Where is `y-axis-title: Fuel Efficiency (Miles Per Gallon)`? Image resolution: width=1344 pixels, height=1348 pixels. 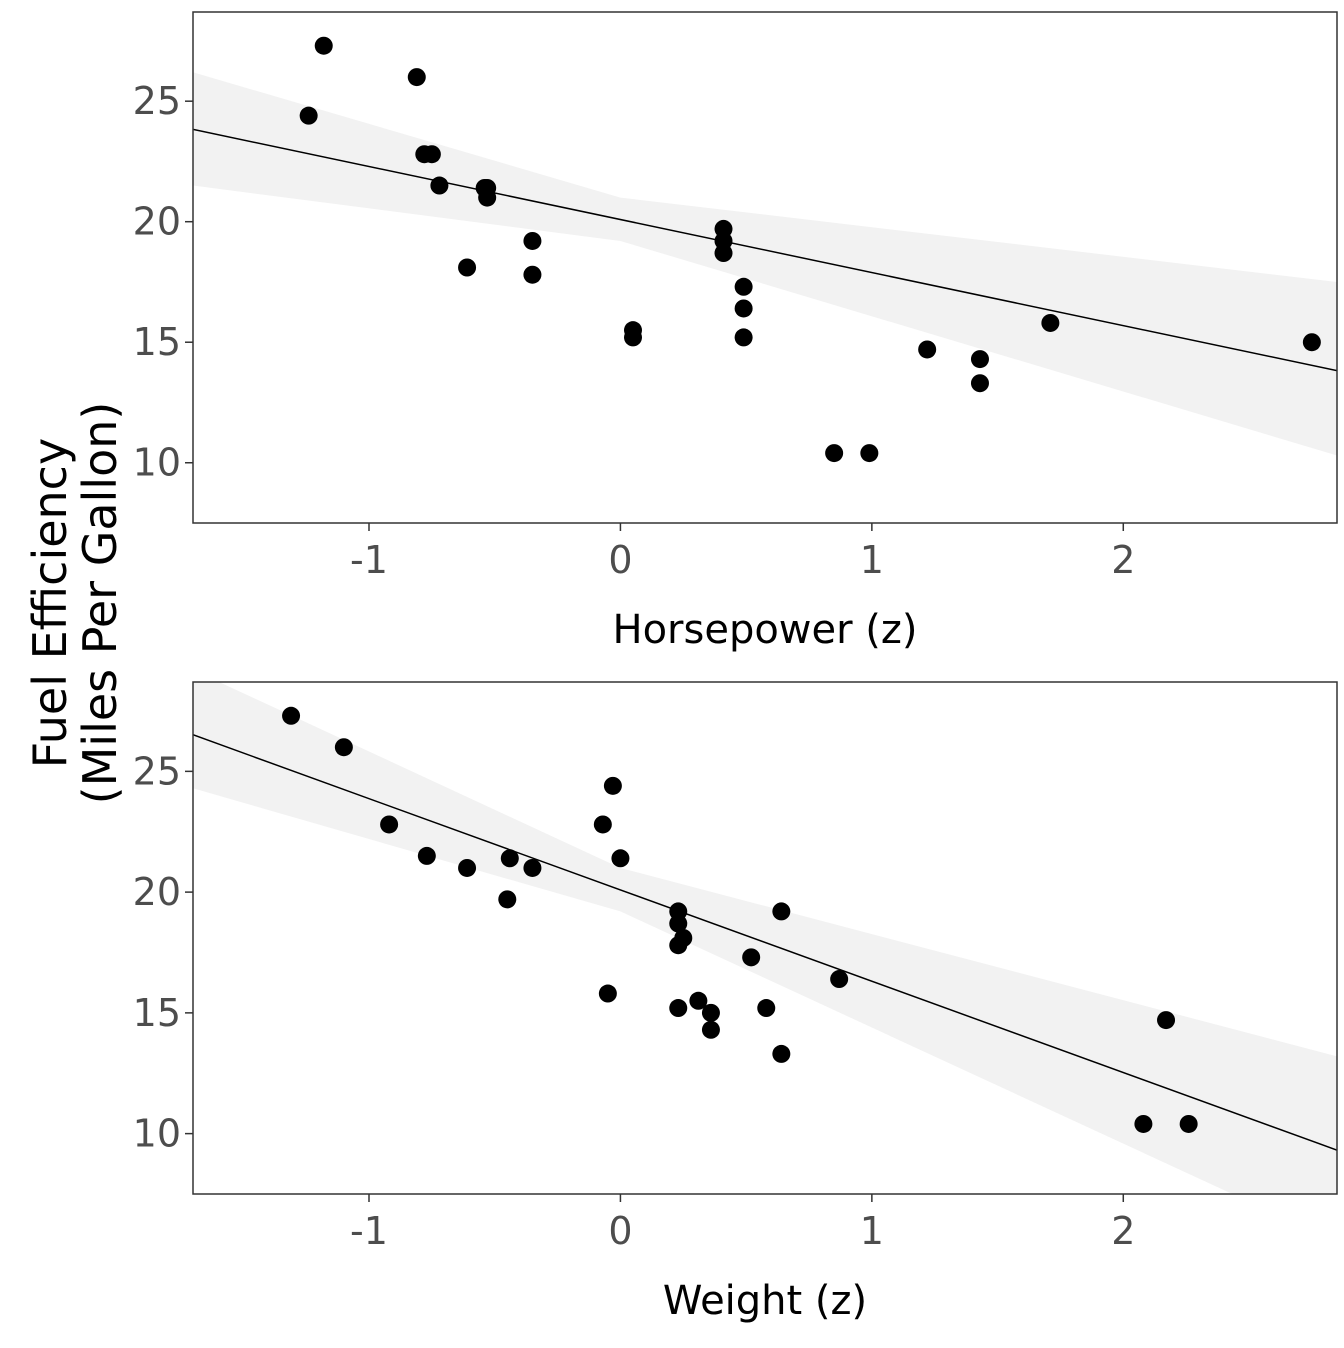 y-axis-title: Fuel Efficiency (Miles Per Gallon) is located at coordinates (75, 603).